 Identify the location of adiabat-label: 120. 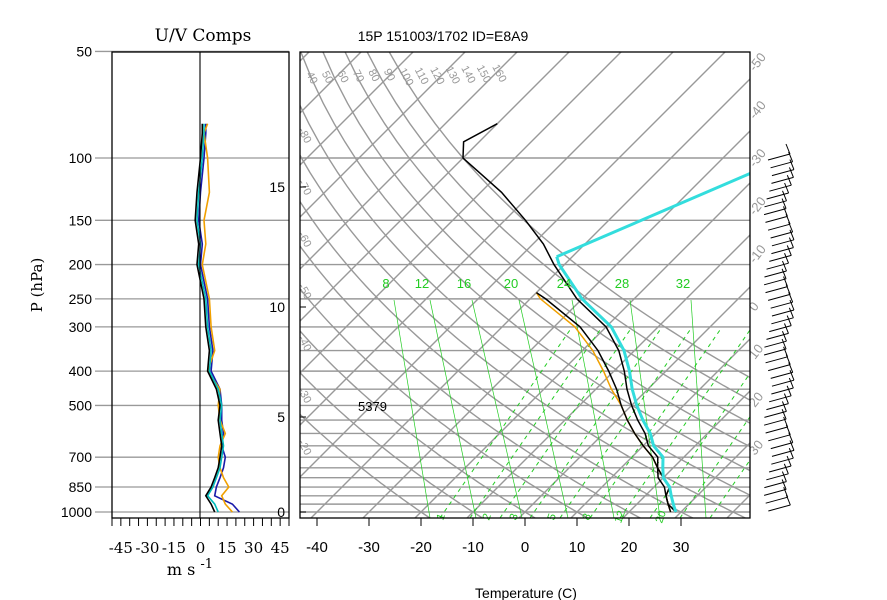
(436, 76).